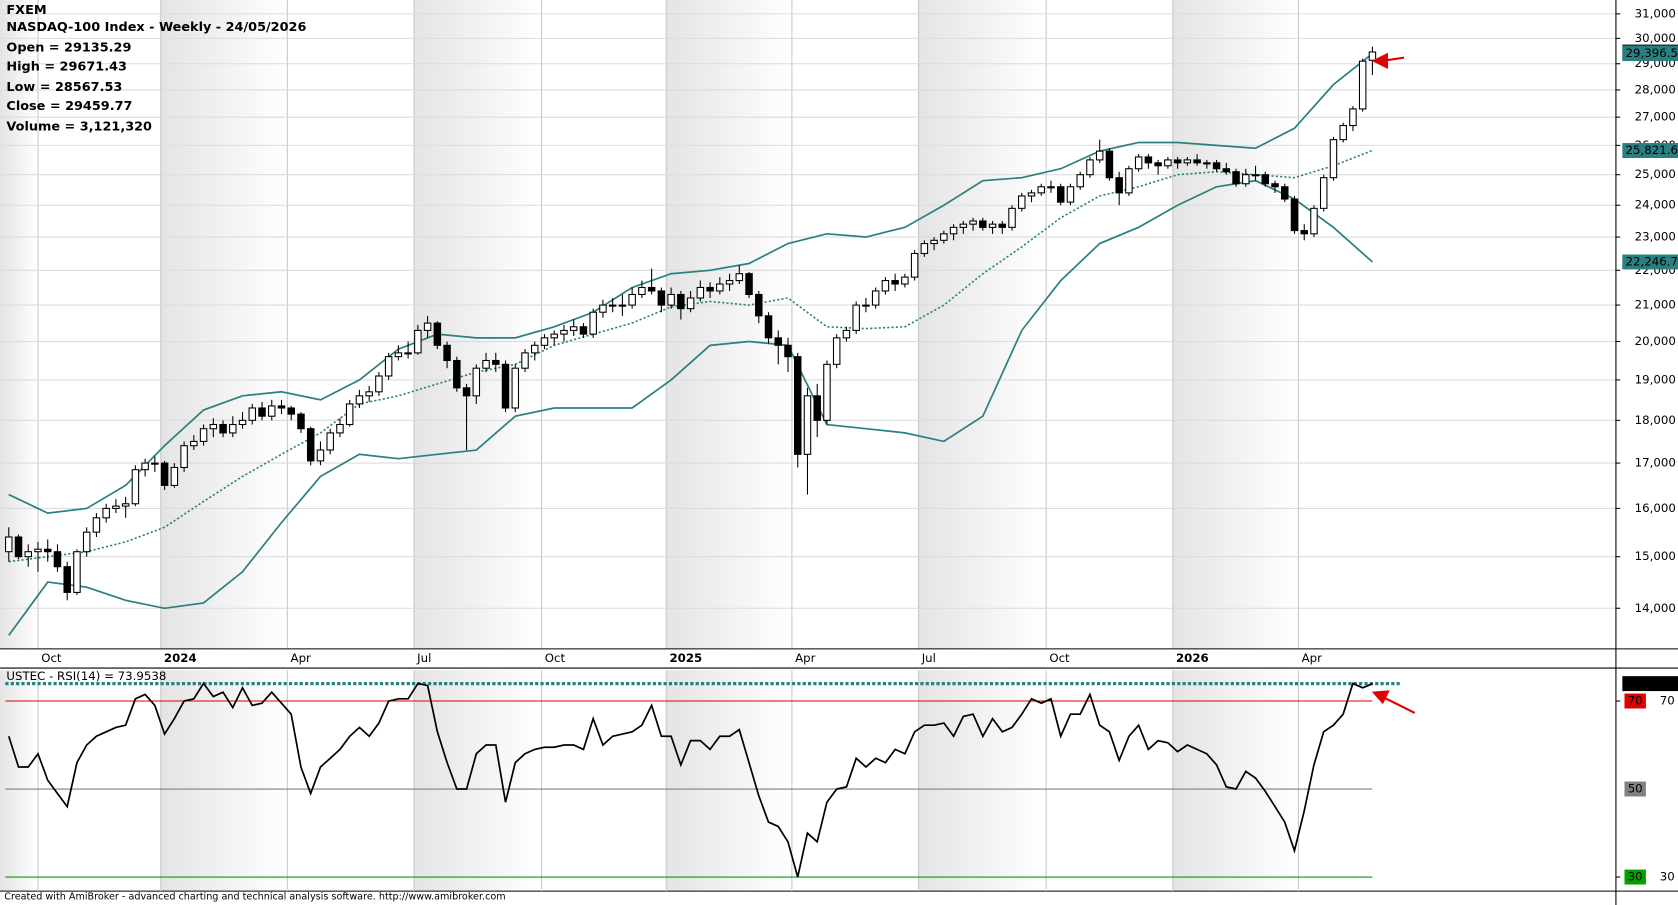  I want to click on y-tick-label: 25,000, so click(1655, 174).